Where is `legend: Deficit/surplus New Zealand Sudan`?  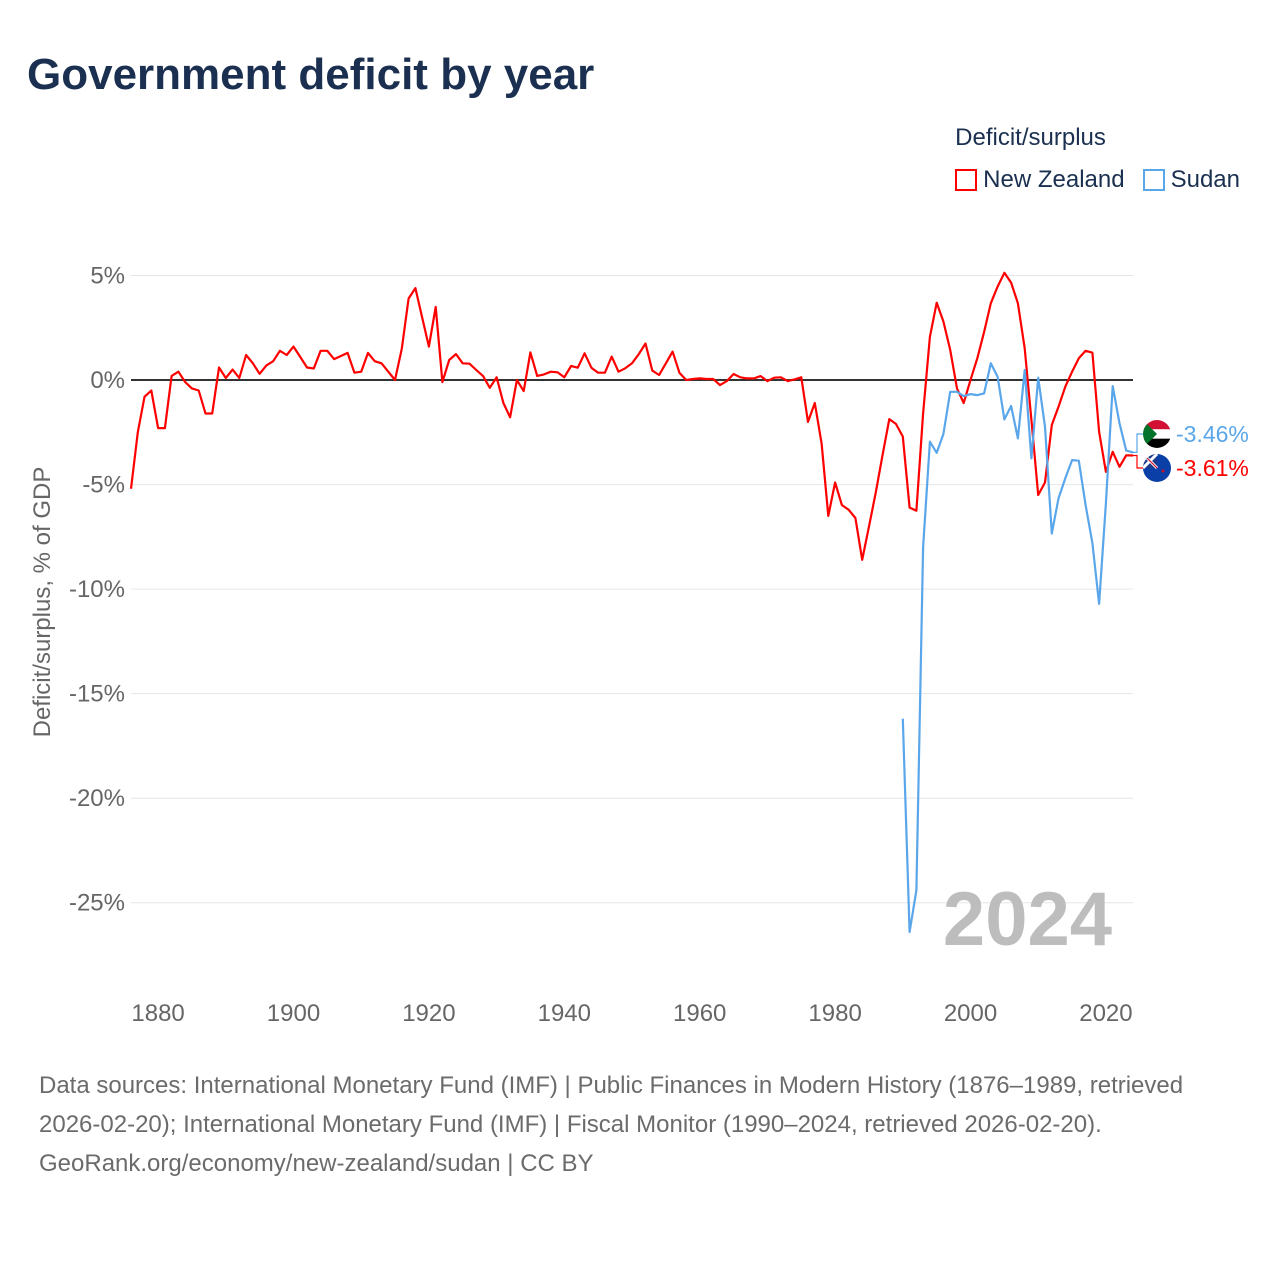
legend: Deficit/surplus New Zealand Sudan is located at coordinates (1097, 159).